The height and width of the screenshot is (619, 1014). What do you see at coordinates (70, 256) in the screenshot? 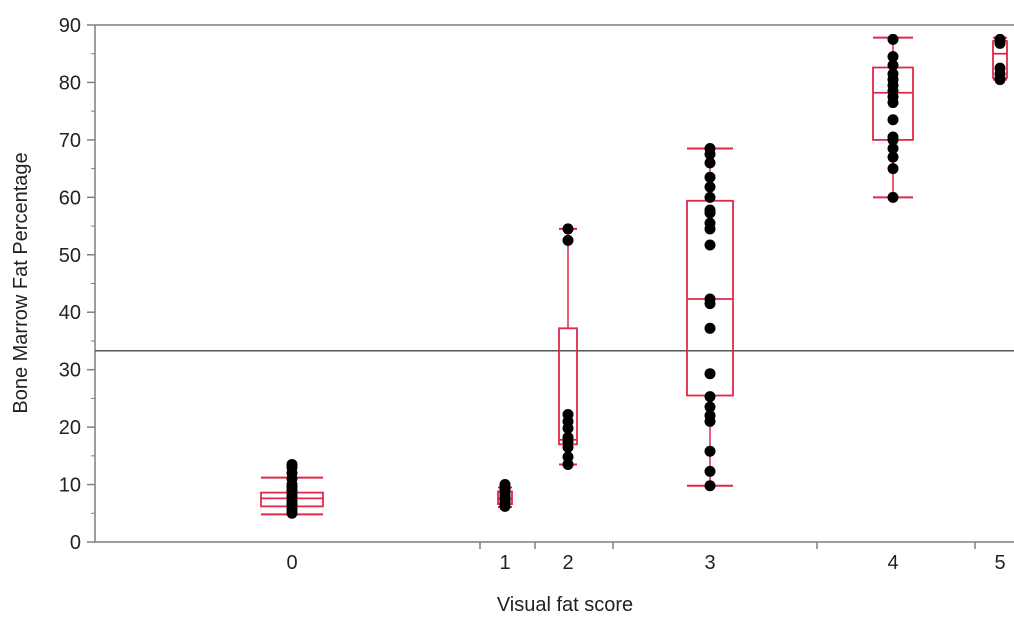
I see `y-tick-label: 50` at bounding box center [70, 256].